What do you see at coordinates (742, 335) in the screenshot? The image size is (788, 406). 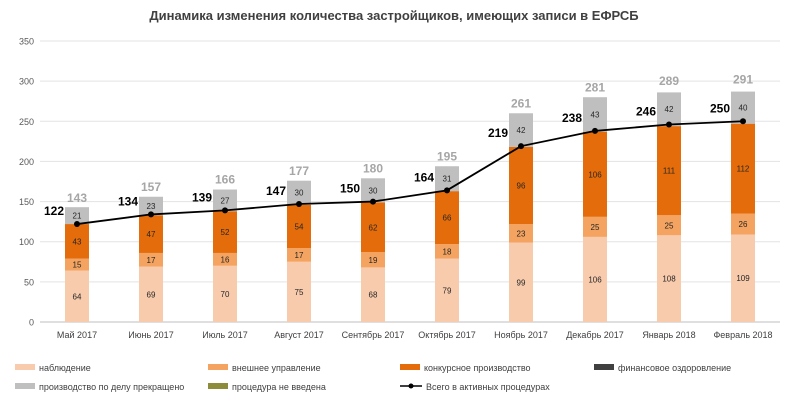 I see `x-tick-label: Февраль 2018` at bounding box center [742, 335].